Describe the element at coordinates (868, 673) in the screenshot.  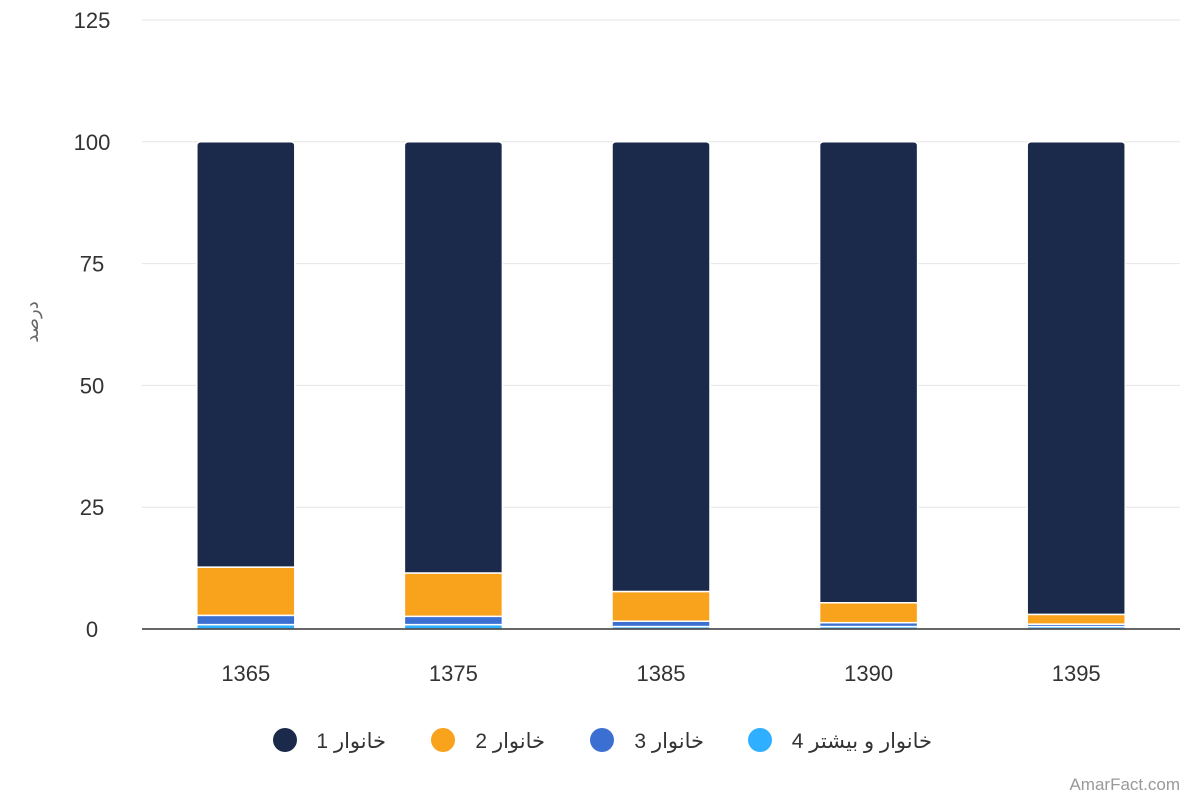
I see `x-tick-label: 1390` at that location.